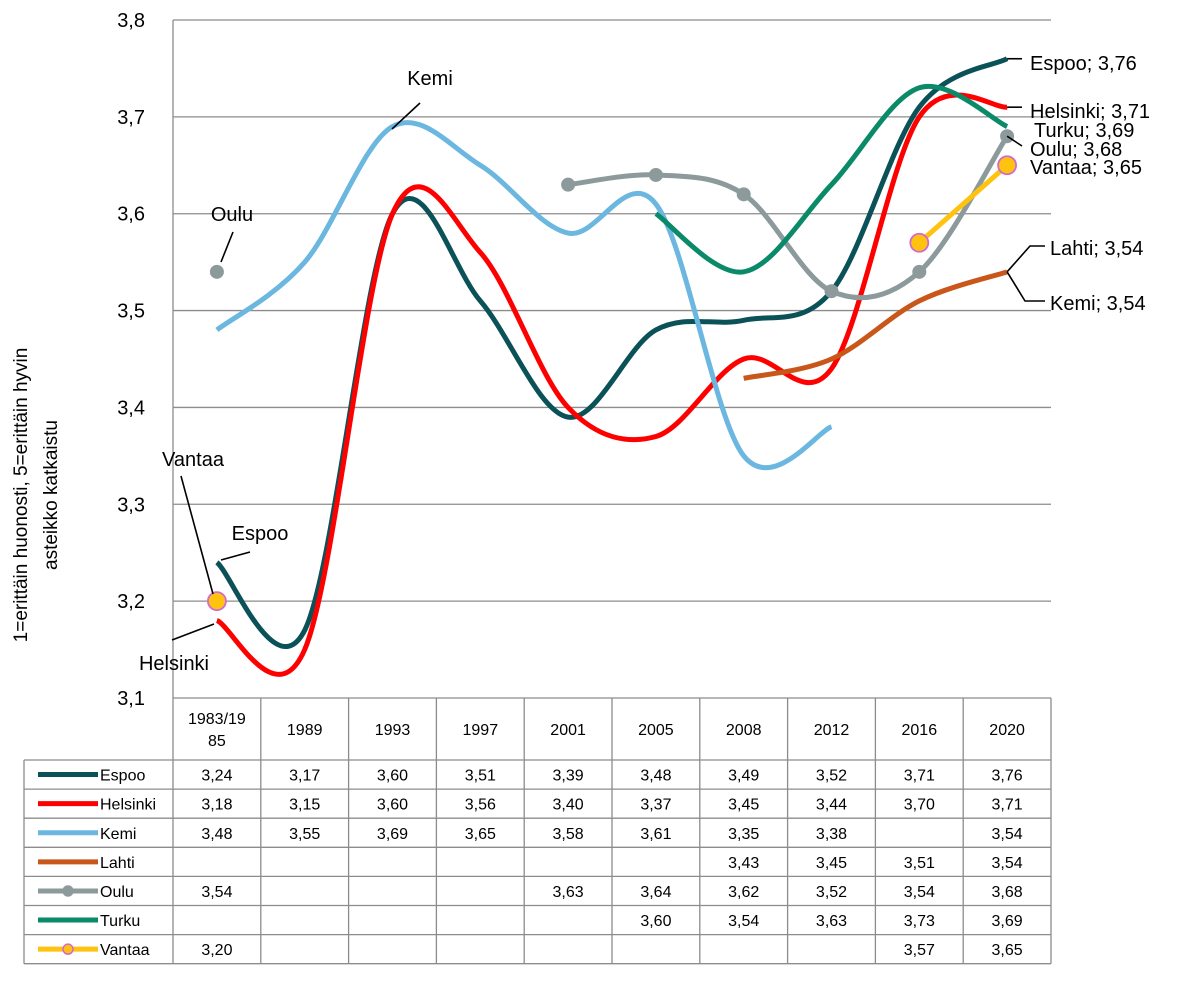 The width and height of the screenshot is (1177, 996). I want to click on table-header-cell: 85, so click(217, 741).